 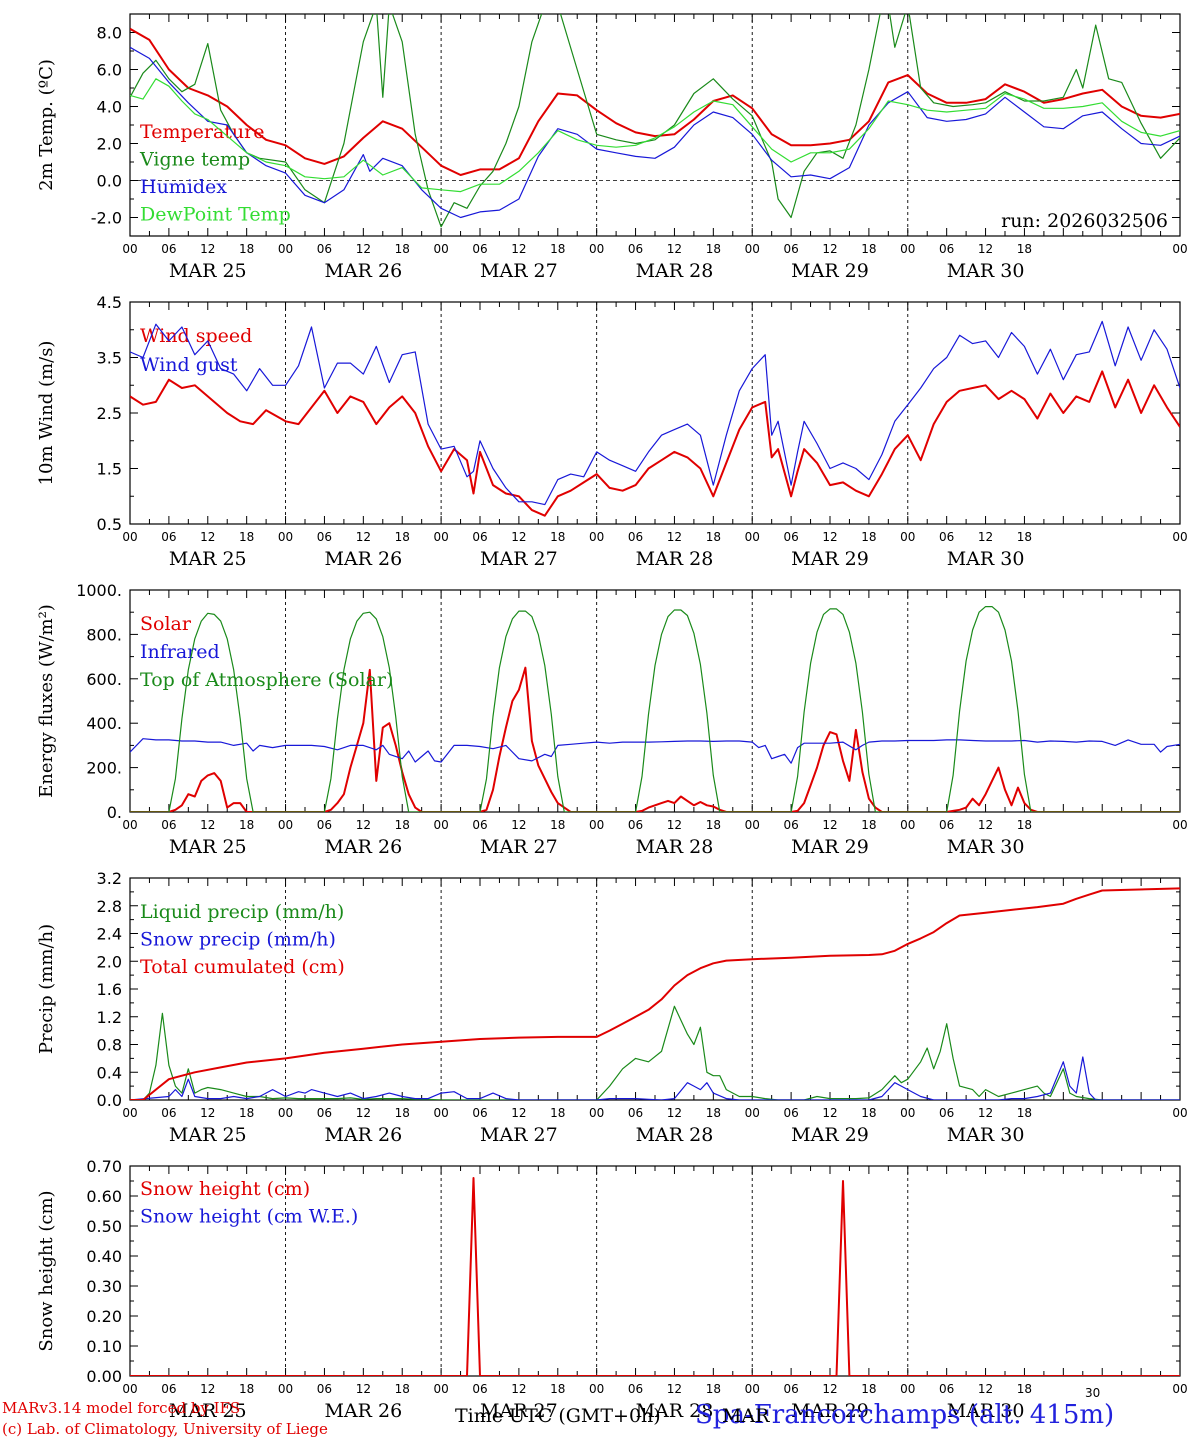 I want to click on y-tick-label: 200., so click(x=104, y=768).